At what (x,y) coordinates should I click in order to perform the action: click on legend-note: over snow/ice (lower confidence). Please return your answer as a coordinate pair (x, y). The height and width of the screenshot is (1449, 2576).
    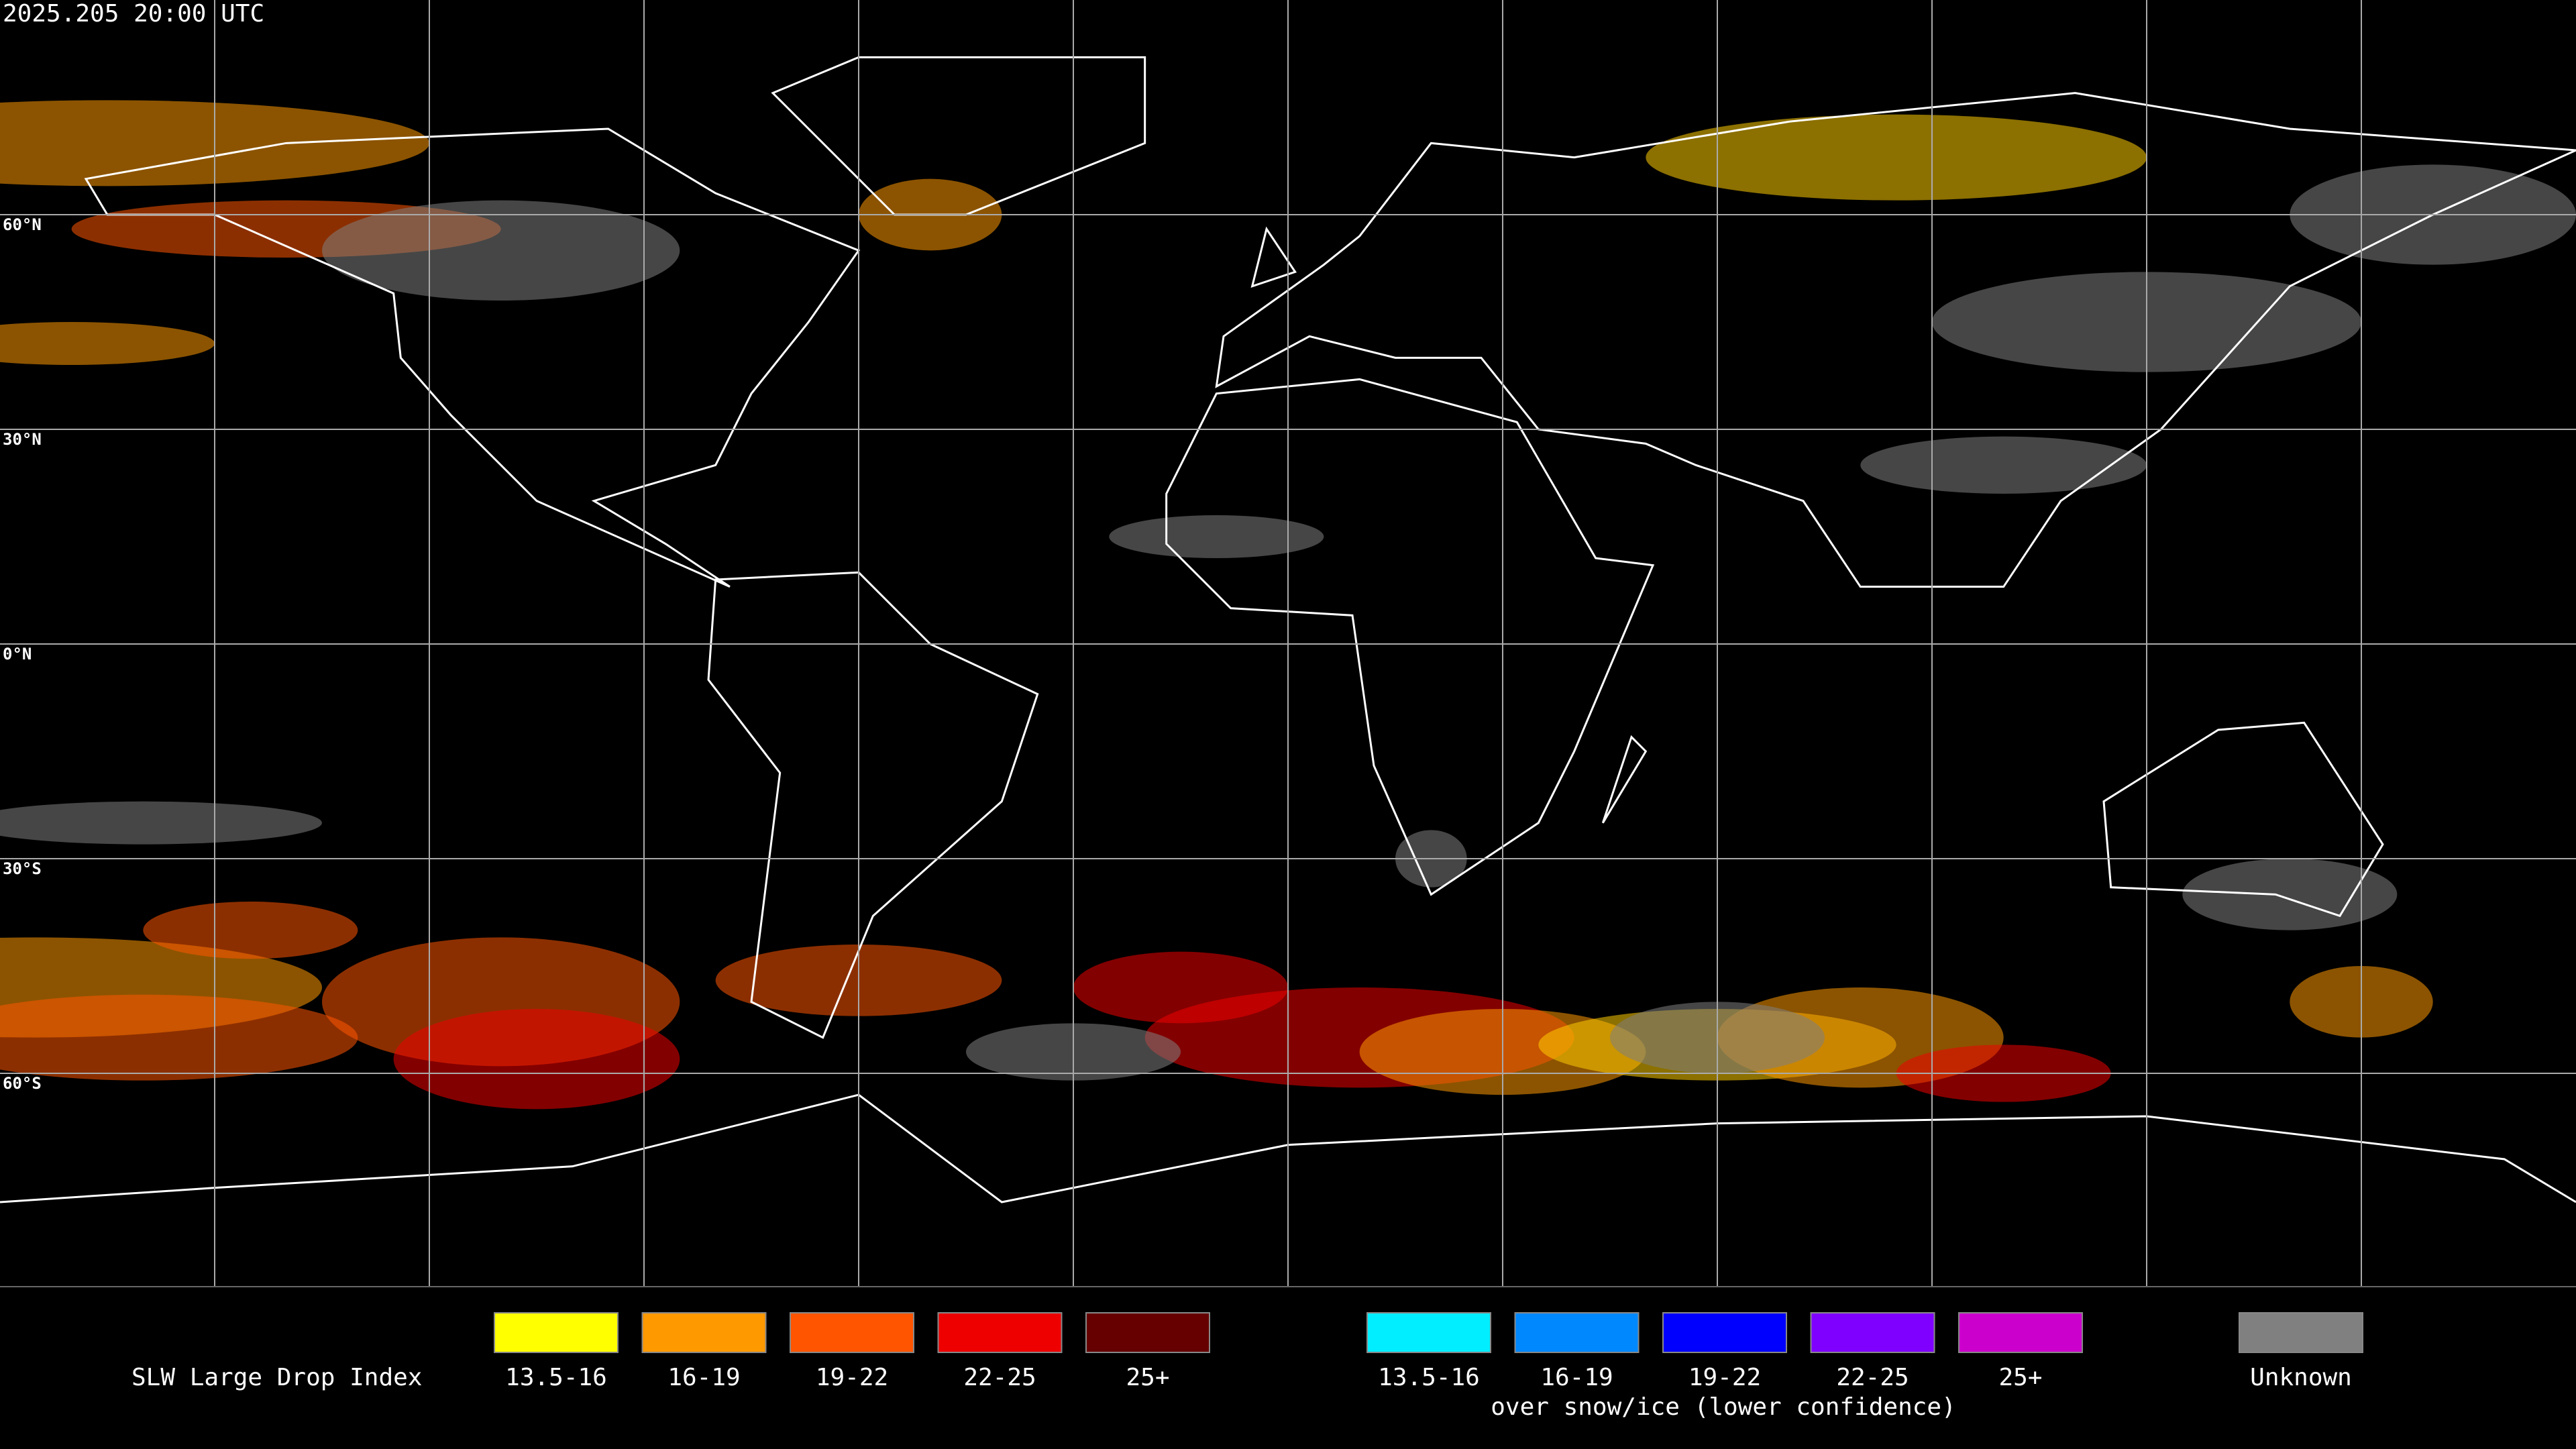
    Looking at the image, I should click on (1723, 1407).